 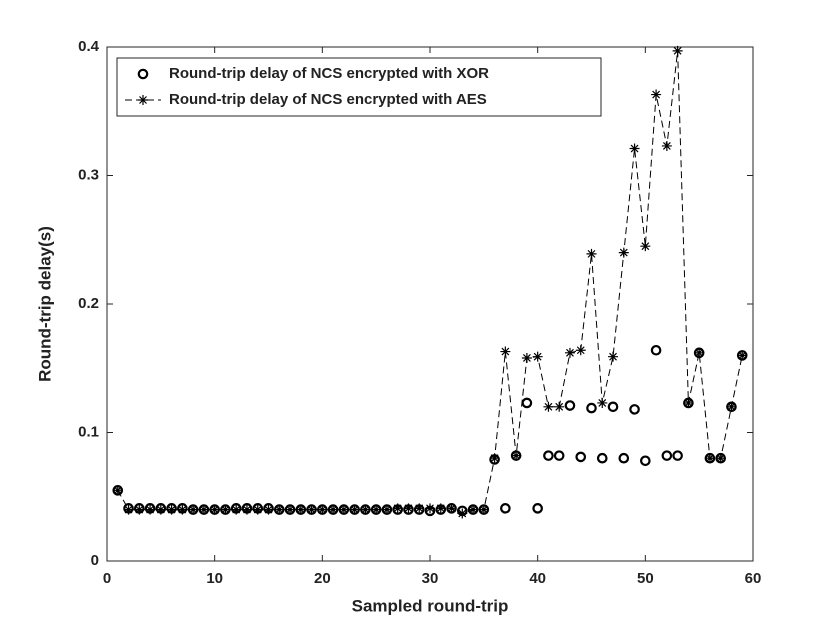 What do you see at coordinates (107, 578) in the screenshot?
I see `x-tick-label: 0` at bounding box center [107, 578].